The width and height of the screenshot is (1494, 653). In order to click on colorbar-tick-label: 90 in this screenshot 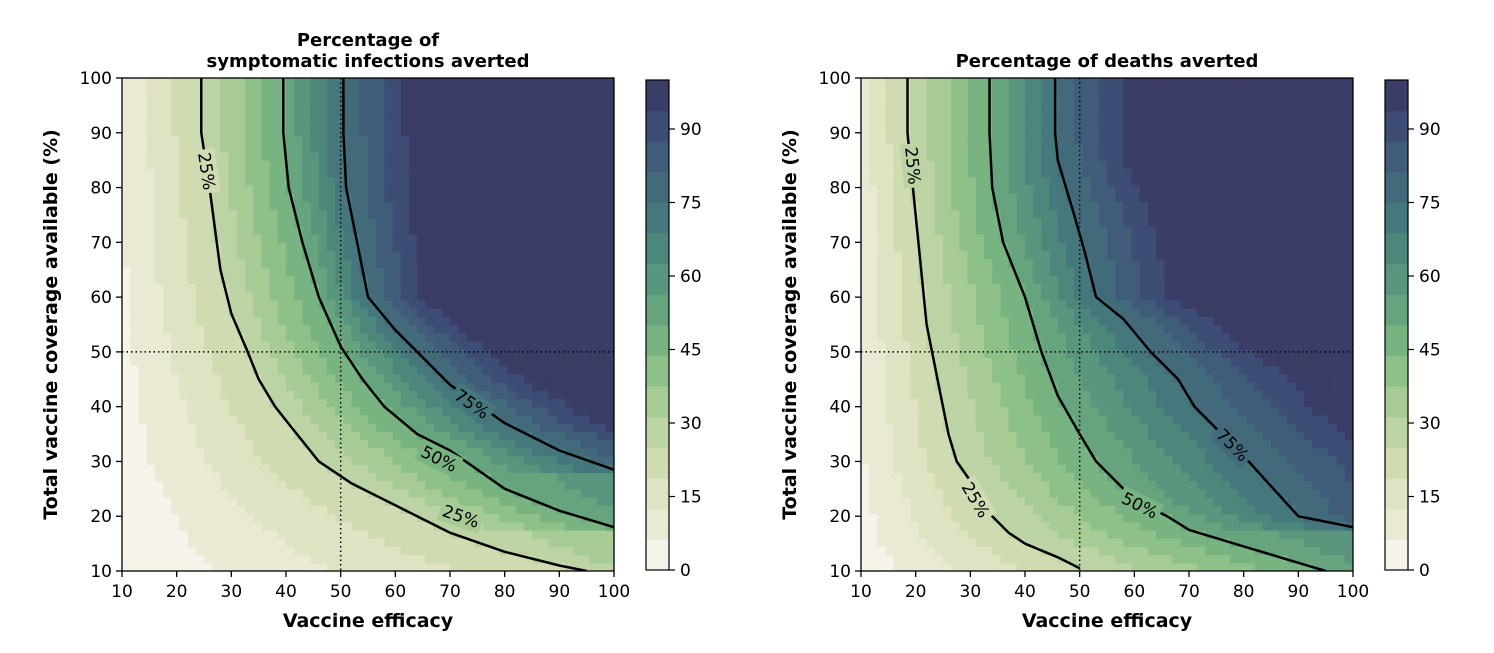, I will do `click(691, 130)`.